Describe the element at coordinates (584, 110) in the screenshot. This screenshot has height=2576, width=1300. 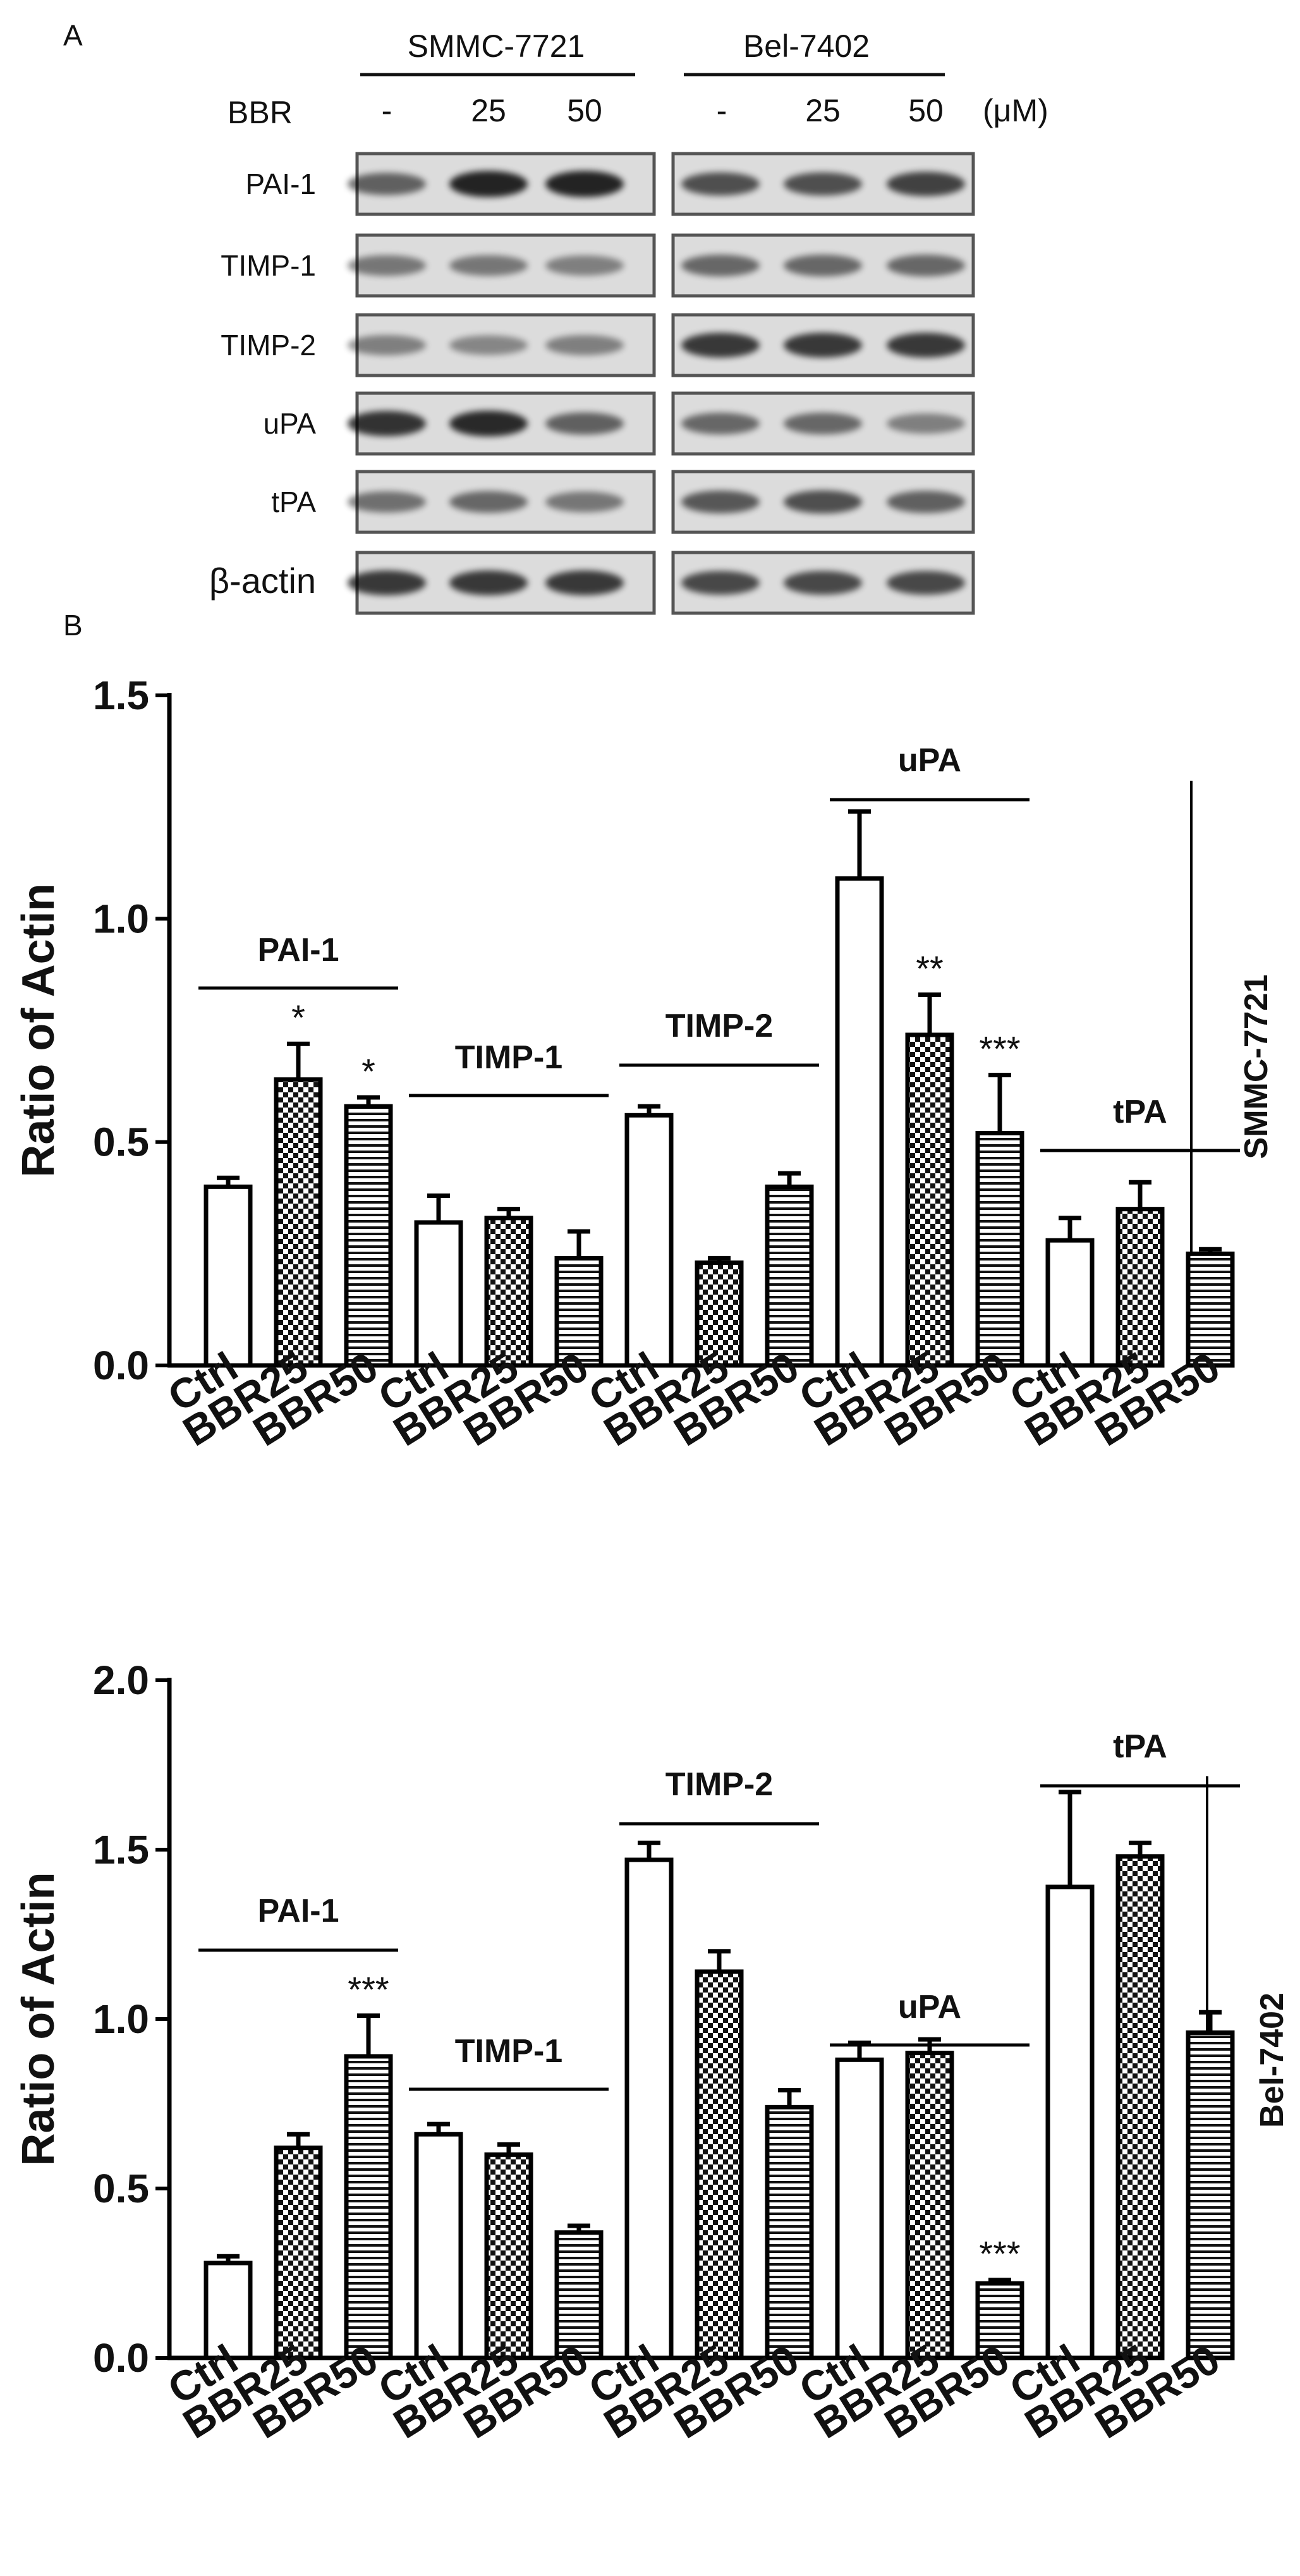
I see `dose-smmc-3: 50` at that location.